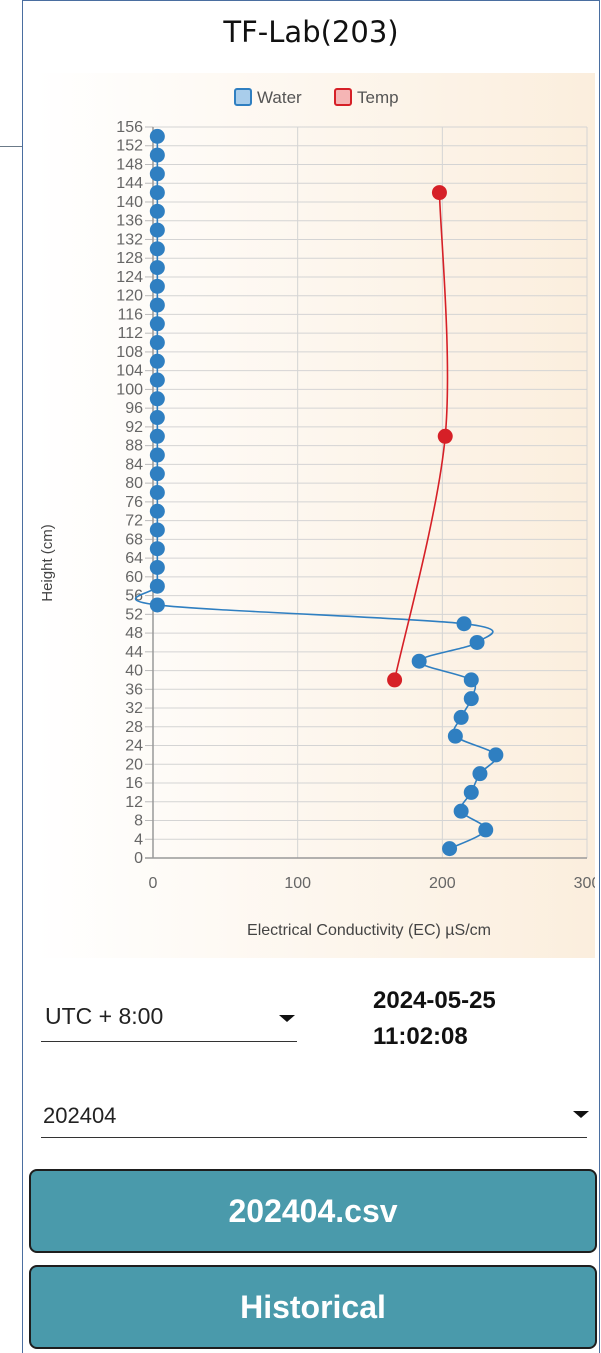  What do you see at coordinates (11, 146) in the screenshot?
I see `background-divider` at bounding box center [11, 146].